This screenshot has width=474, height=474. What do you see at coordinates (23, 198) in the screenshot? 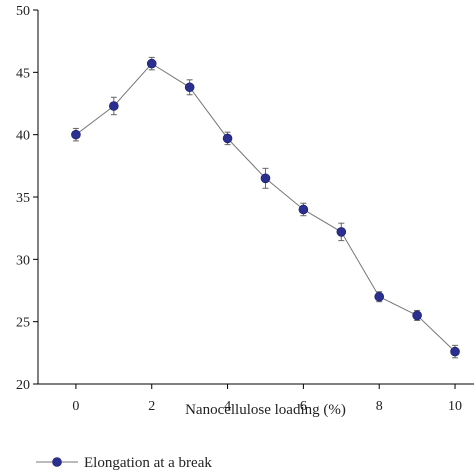
I see `y-tick-label: 35` at bounding box center [23, 198].